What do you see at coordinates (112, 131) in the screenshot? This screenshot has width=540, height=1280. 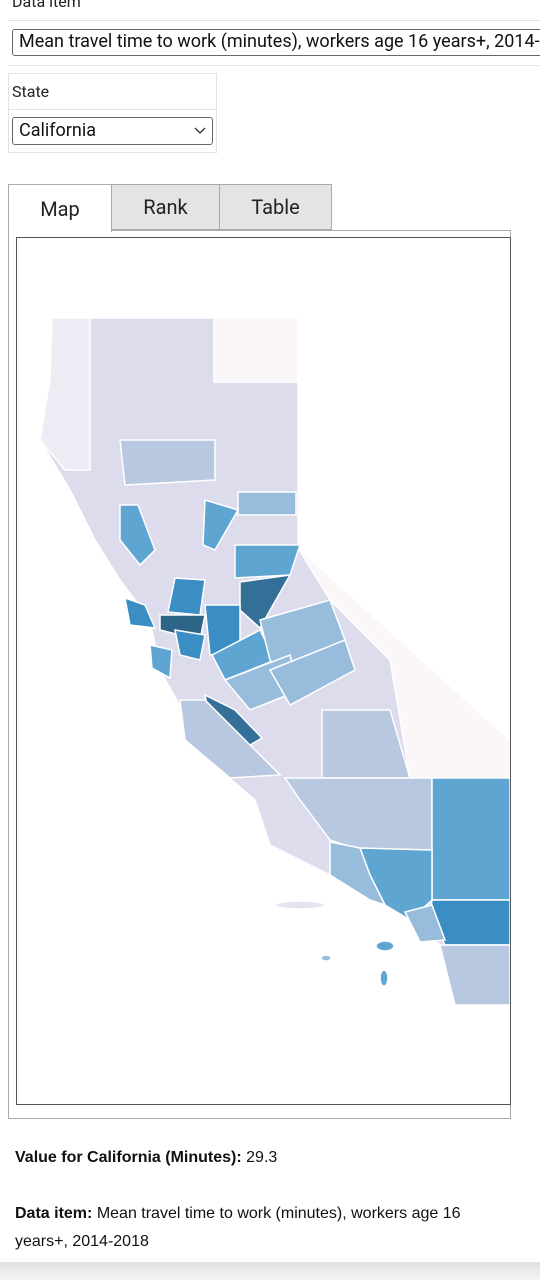 I see `state-select: California` at bounding box center [112, 131].